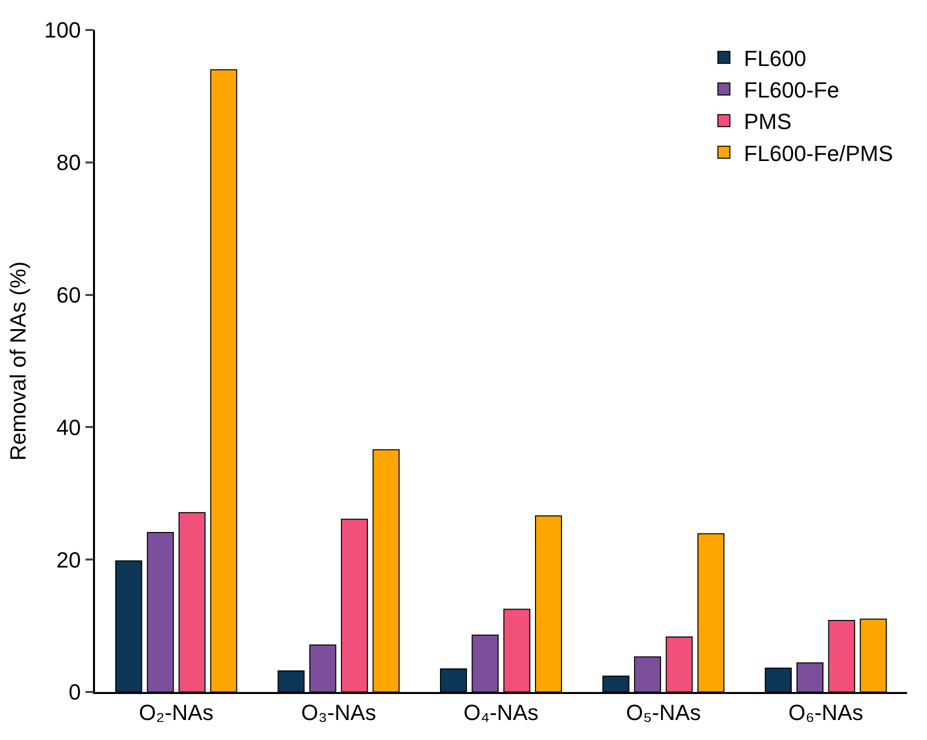  I want to click on x-tick-label: O₃-NAs, so click(338, 713).